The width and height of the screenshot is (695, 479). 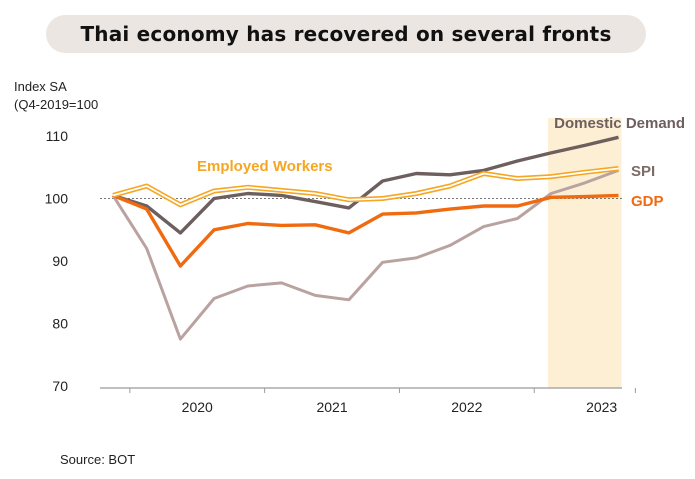 I want to click on highlight-band-layer, so click(x=585, y=253).